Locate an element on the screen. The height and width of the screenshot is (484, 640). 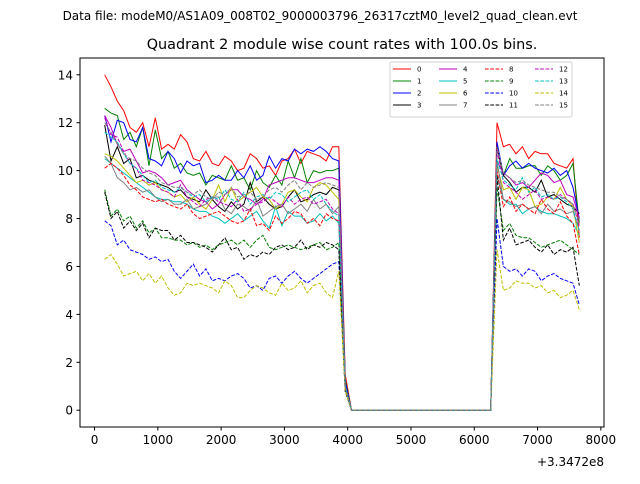
x-tick-label: 2000 is located at coordinates (221, 440).